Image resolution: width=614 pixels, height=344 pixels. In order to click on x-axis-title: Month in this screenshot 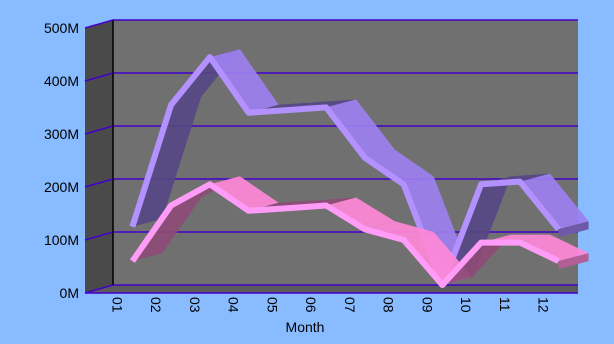, I will do `click(305, 327)`.